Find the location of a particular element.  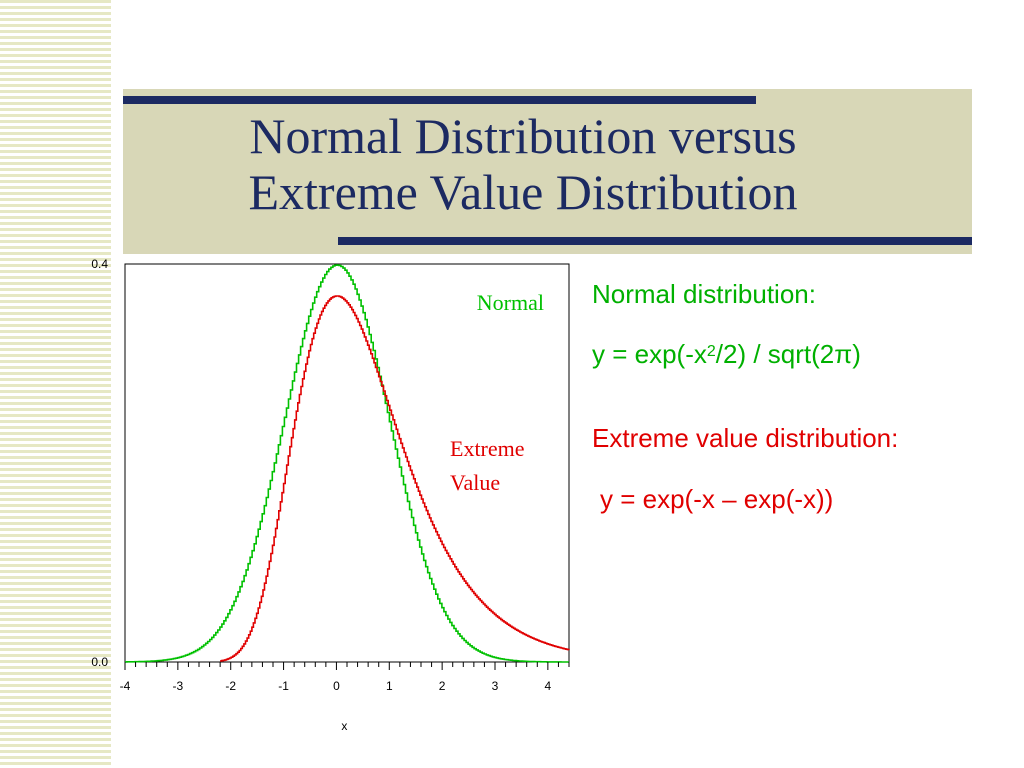

y-tick-label: 0.0 is located at coordinates (99, 662).